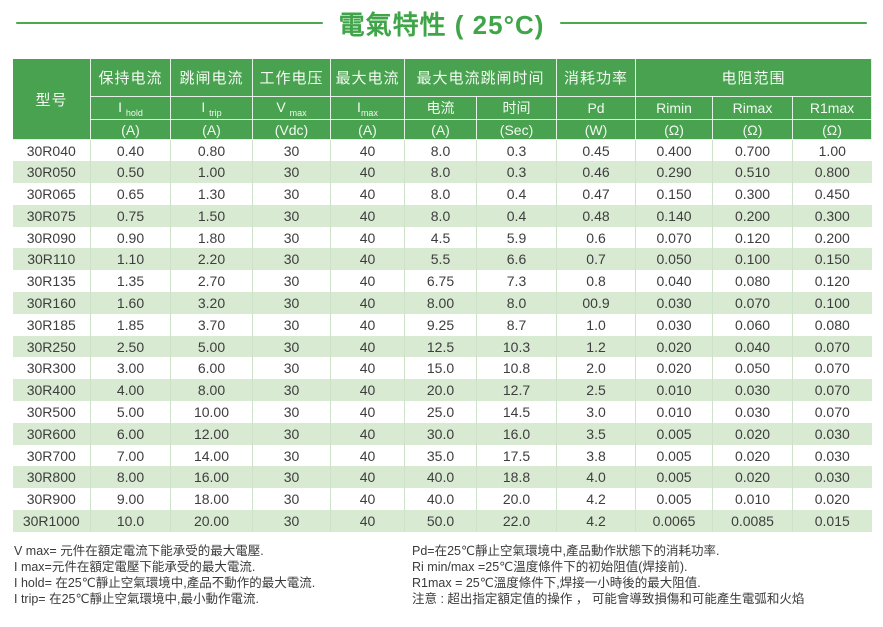 This screenshot has width=883, height=627. I want to click on cell-ri-max: 0.060, so click(752, 324).